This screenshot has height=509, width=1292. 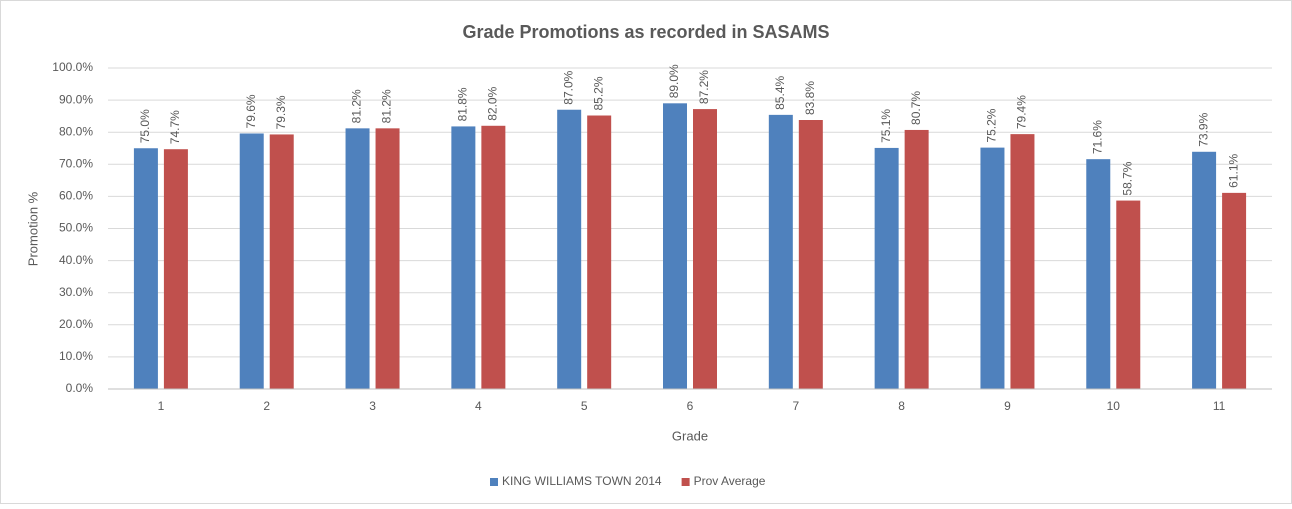 I want to click on value-label: 75.2%, so click(x=992, y=125).